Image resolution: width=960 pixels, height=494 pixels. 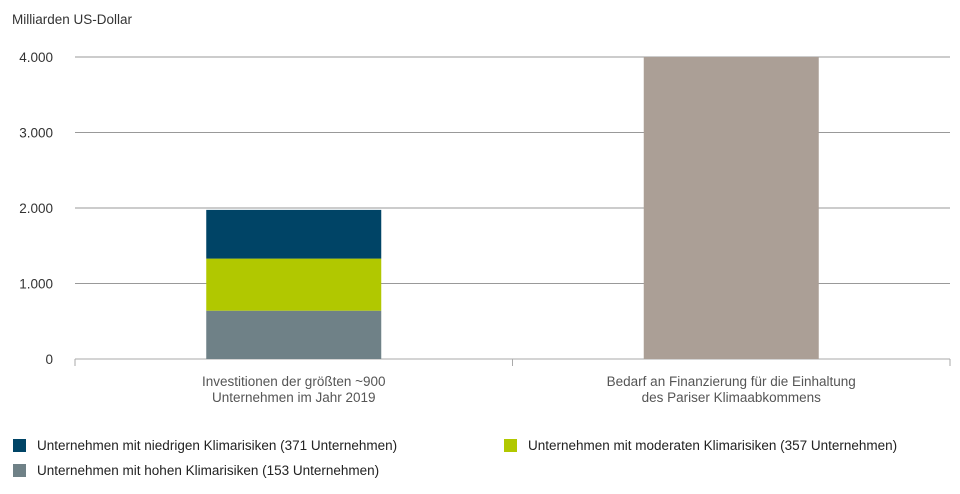 I want to click on y-tick-label: 4.000, so click(x=36, y=57).